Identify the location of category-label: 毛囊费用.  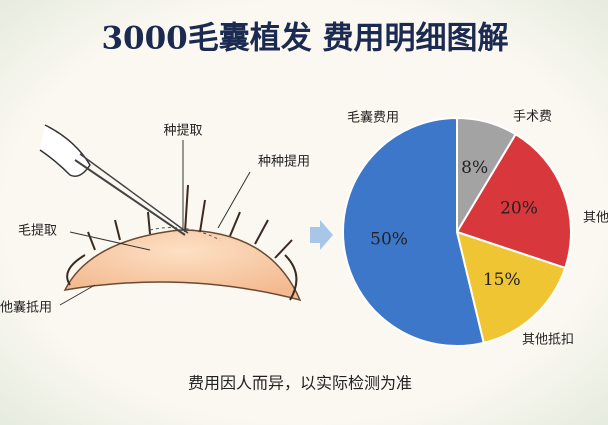
(373, 118).